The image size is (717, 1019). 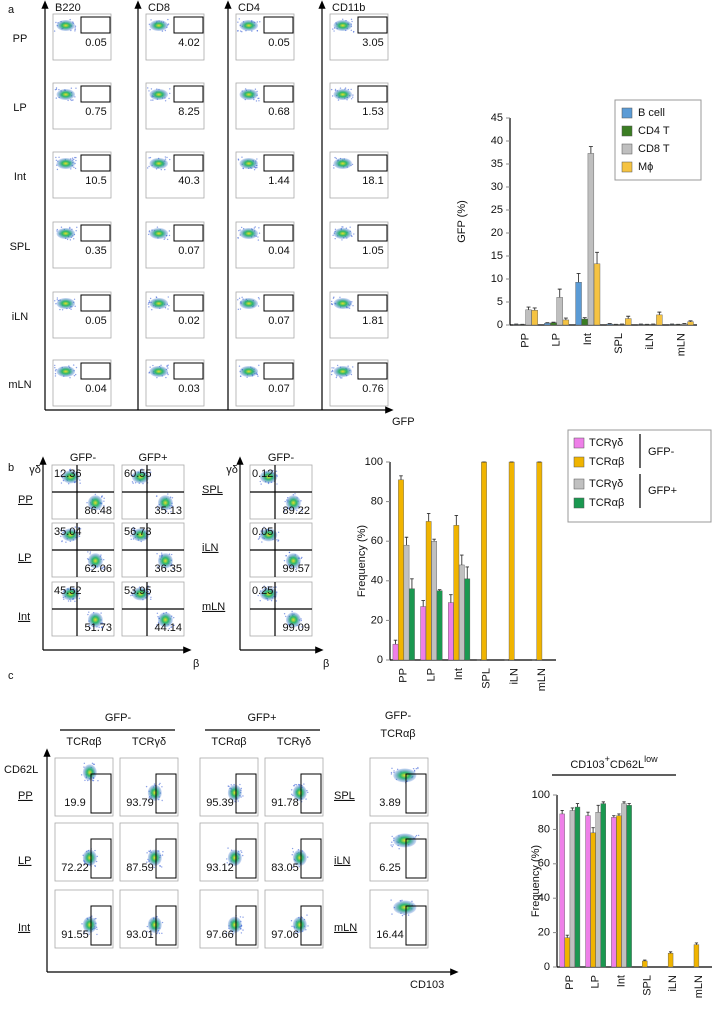 What do you see at coordinates (262, 591) in the screenshot?
I see `quadrant-value: 0.25` at bounding box center [262, 591].